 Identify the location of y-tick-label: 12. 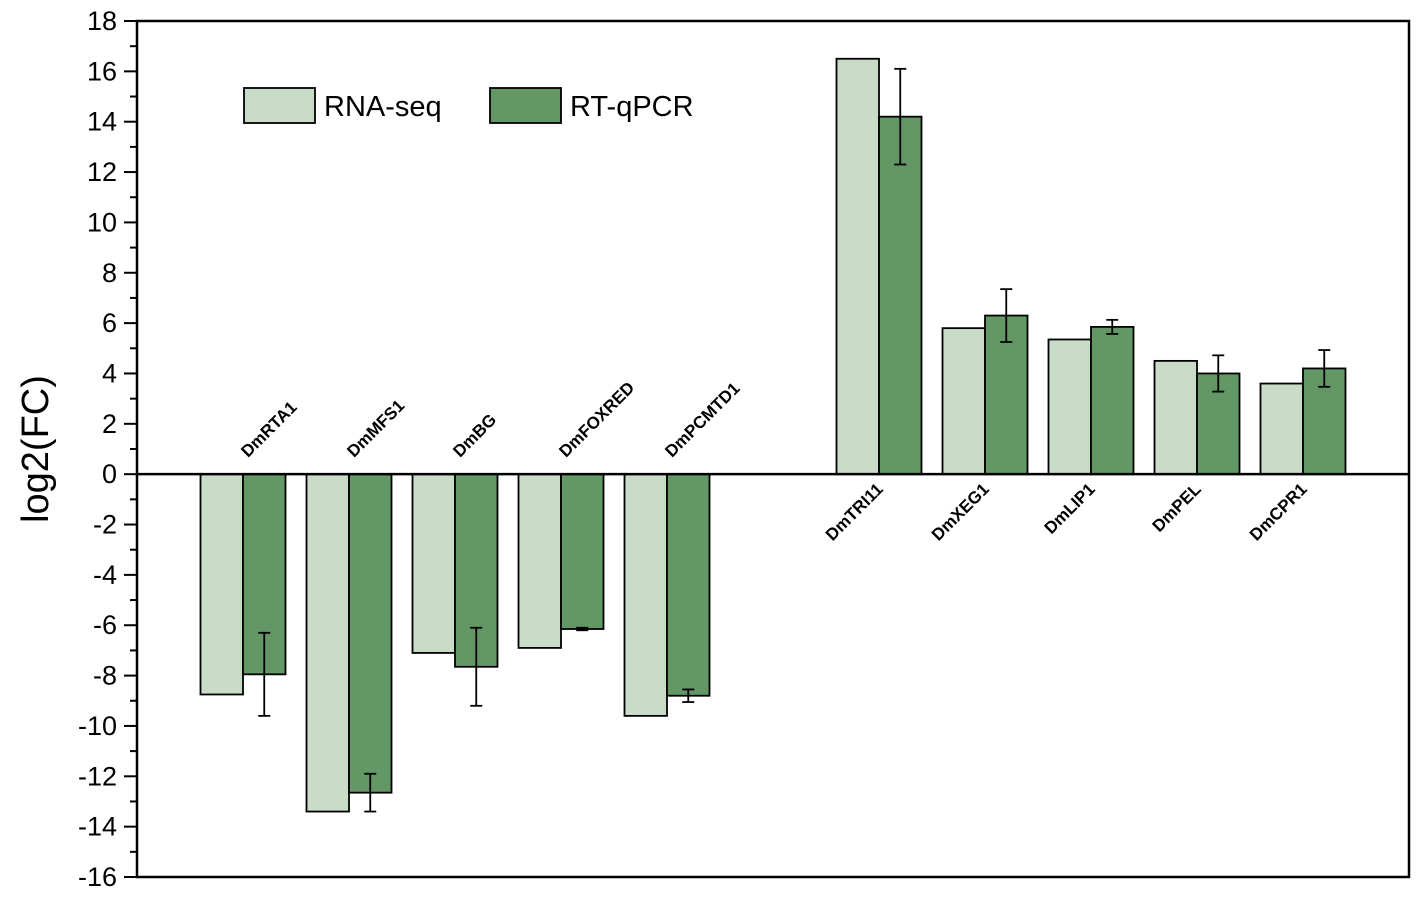
(102, 172).